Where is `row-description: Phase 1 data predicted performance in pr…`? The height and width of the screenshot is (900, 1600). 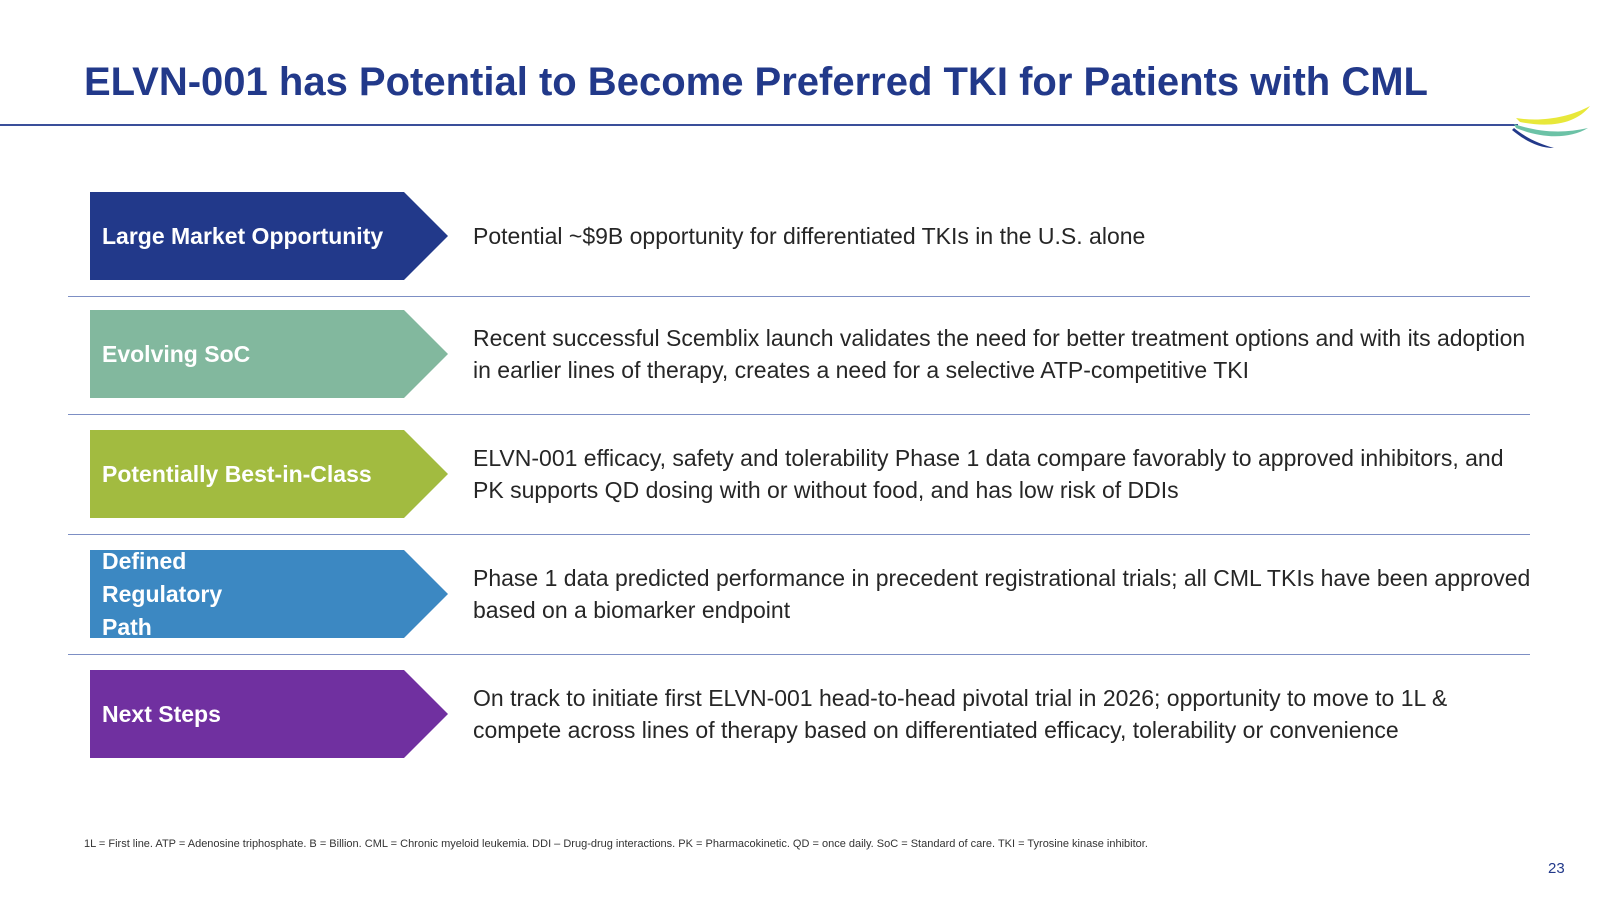
row-description: Phase 1 data predicted performance in pr… is located at coordinates (1003, 594).